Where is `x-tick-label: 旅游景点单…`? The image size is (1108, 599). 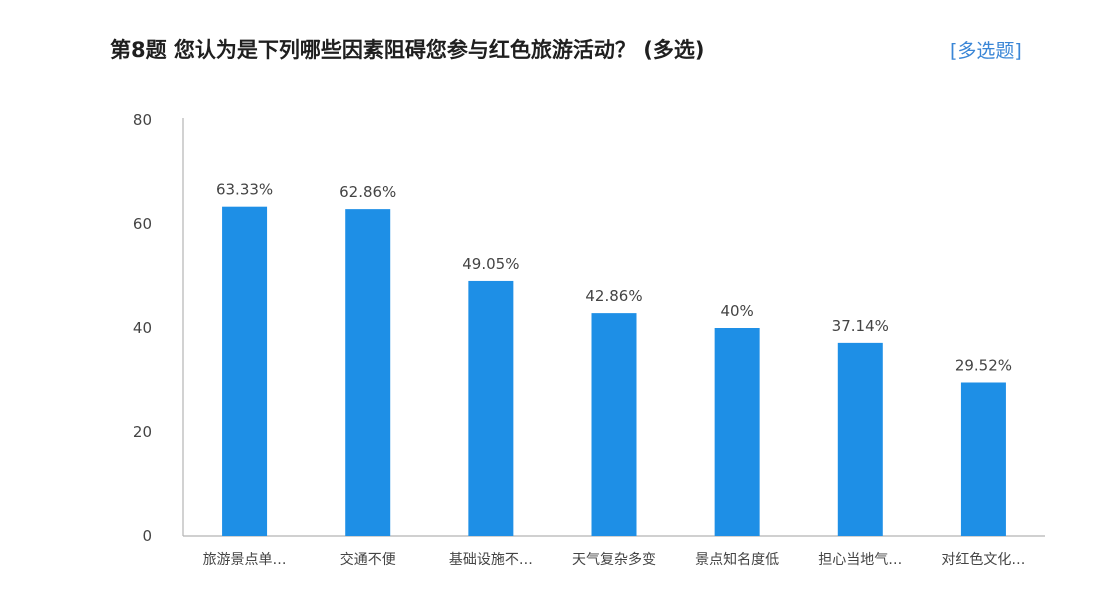 x-tick-label: 旅游景点单… is located at coordinates (245, 560).